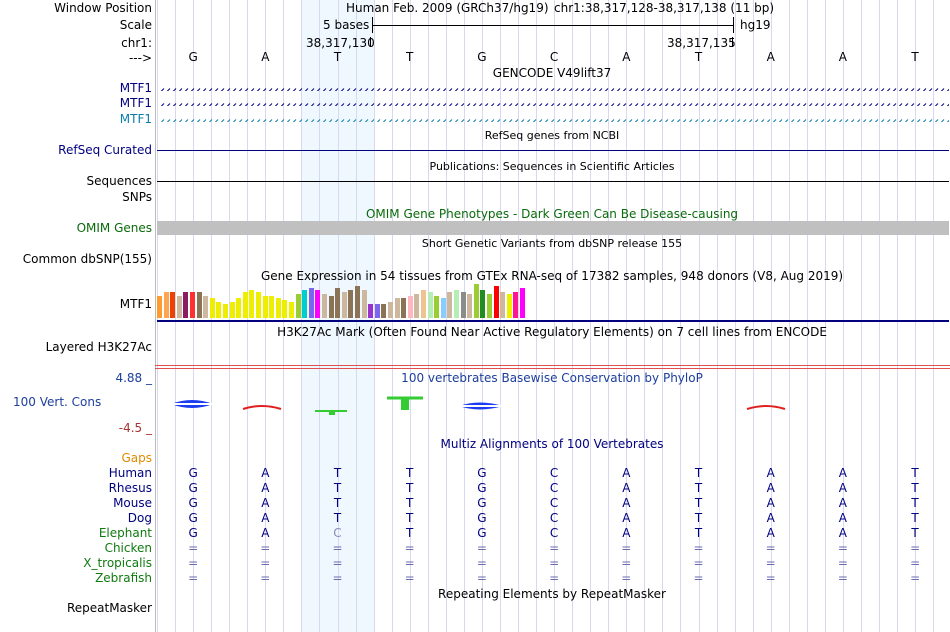  Describe the element at coordinates (552, 135) in the screenshot. I see `refseq-title: RefSeq genes from NCBI` at that location.